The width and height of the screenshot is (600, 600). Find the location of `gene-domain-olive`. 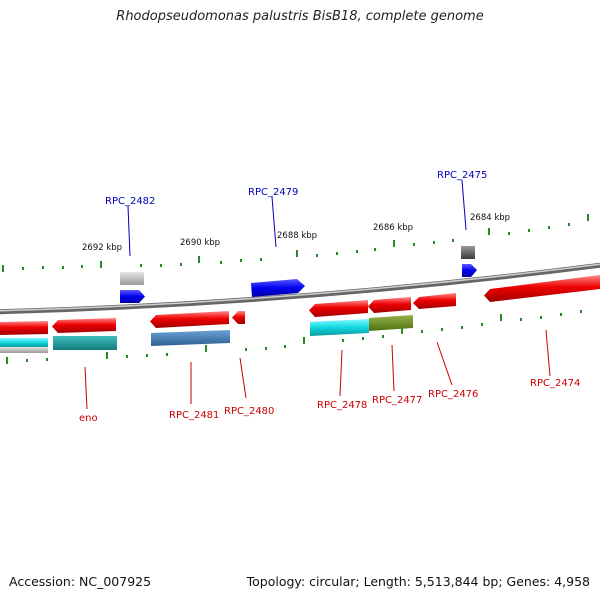

gene-domain-olive is located at coordinates (391, 323).